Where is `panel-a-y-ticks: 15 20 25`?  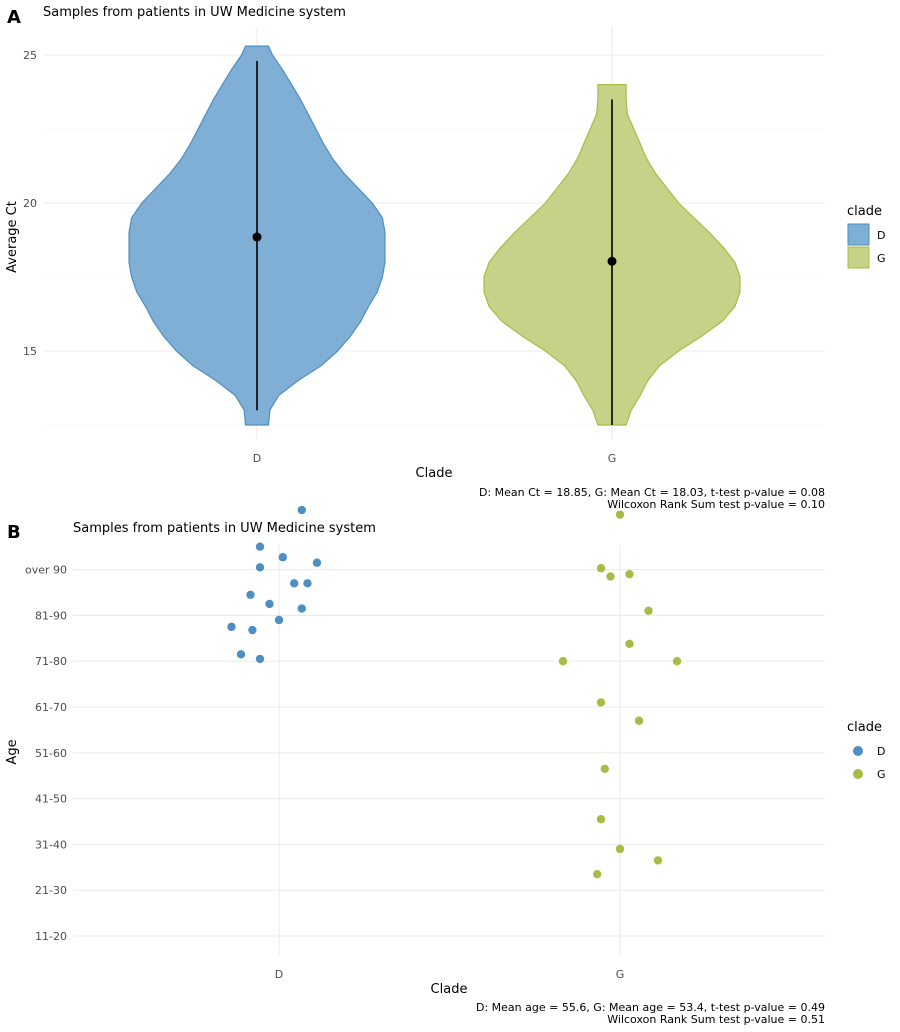 panel-a-y-ticks: 15 20 25 is located at coordinates (30, 203).